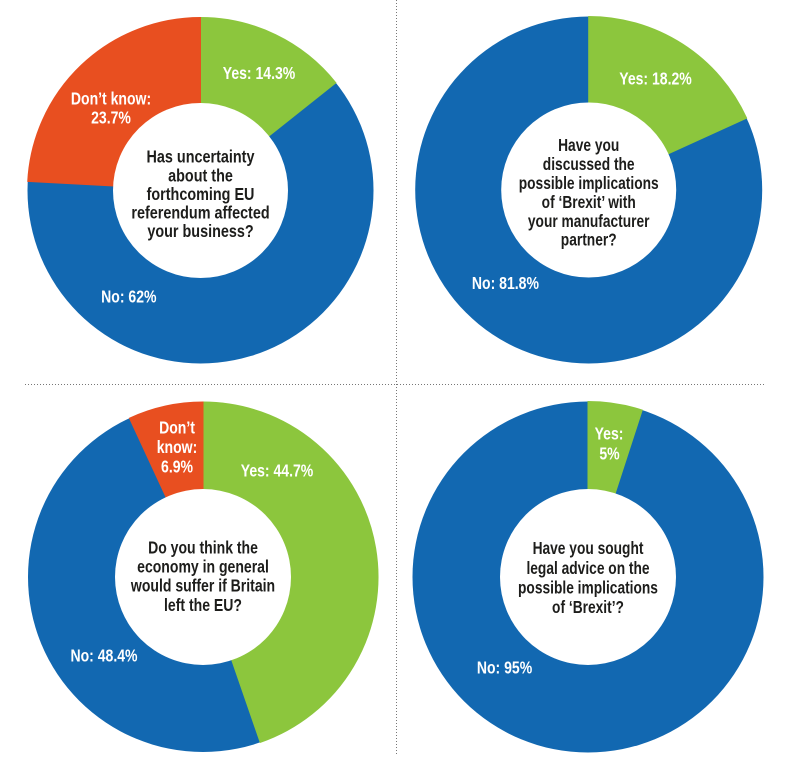 Image resolution: width=800 pixels, height=767 pixels. What do you see at coordinates (589, 202) in the screenshot?
I see `svg-text: of ‘Brexit’ with` at bounding box center [589, 202].